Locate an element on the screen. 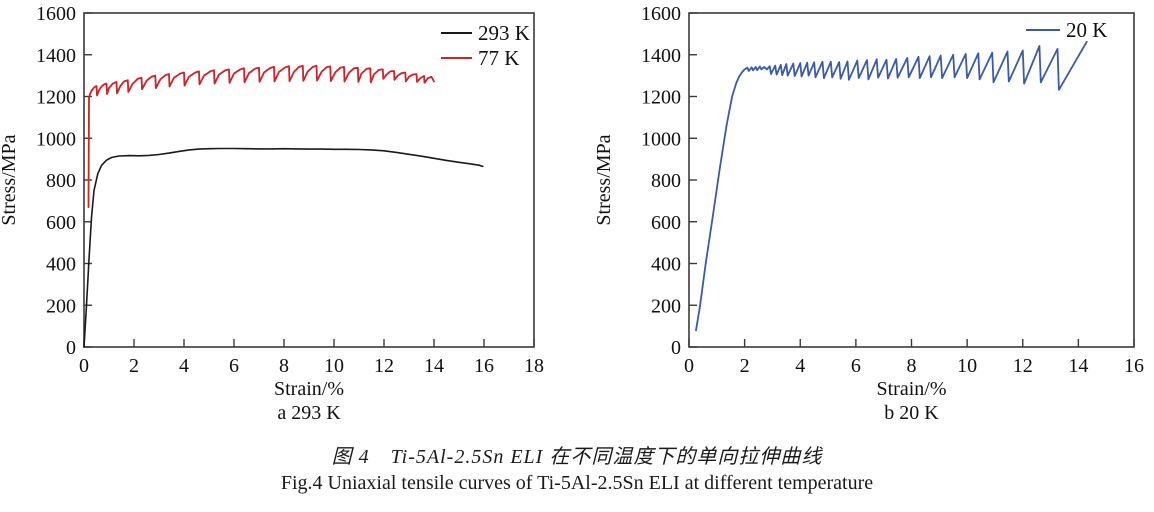 The width and height of the screenshot is (1154, 512). panel-subtitle: b 20 K is located at coordinates (911, 413).